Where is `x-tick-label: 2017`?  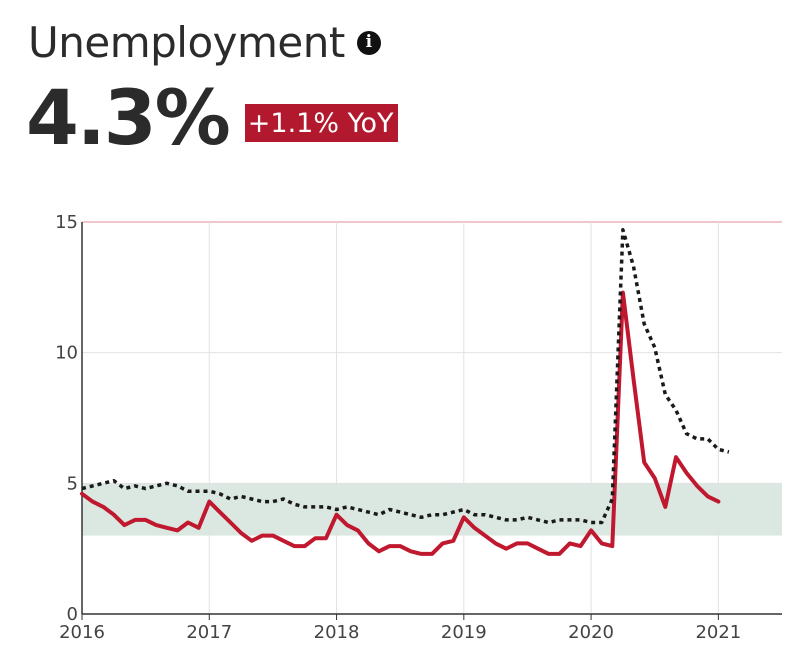 x-tick-label: 2017 is located at coordinates (209, 632).